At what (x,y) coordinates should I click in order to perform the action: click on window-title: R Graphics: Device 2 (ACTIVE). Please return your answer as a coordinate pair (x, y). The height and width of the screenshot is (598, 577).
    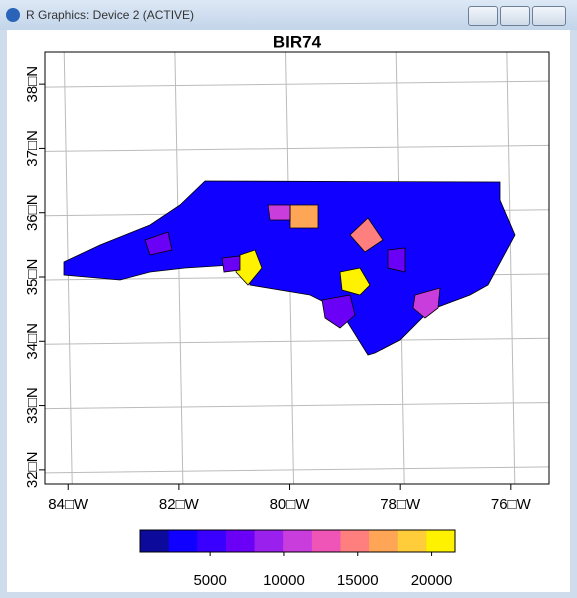
    Looking at the image, I should click on (110, 15).